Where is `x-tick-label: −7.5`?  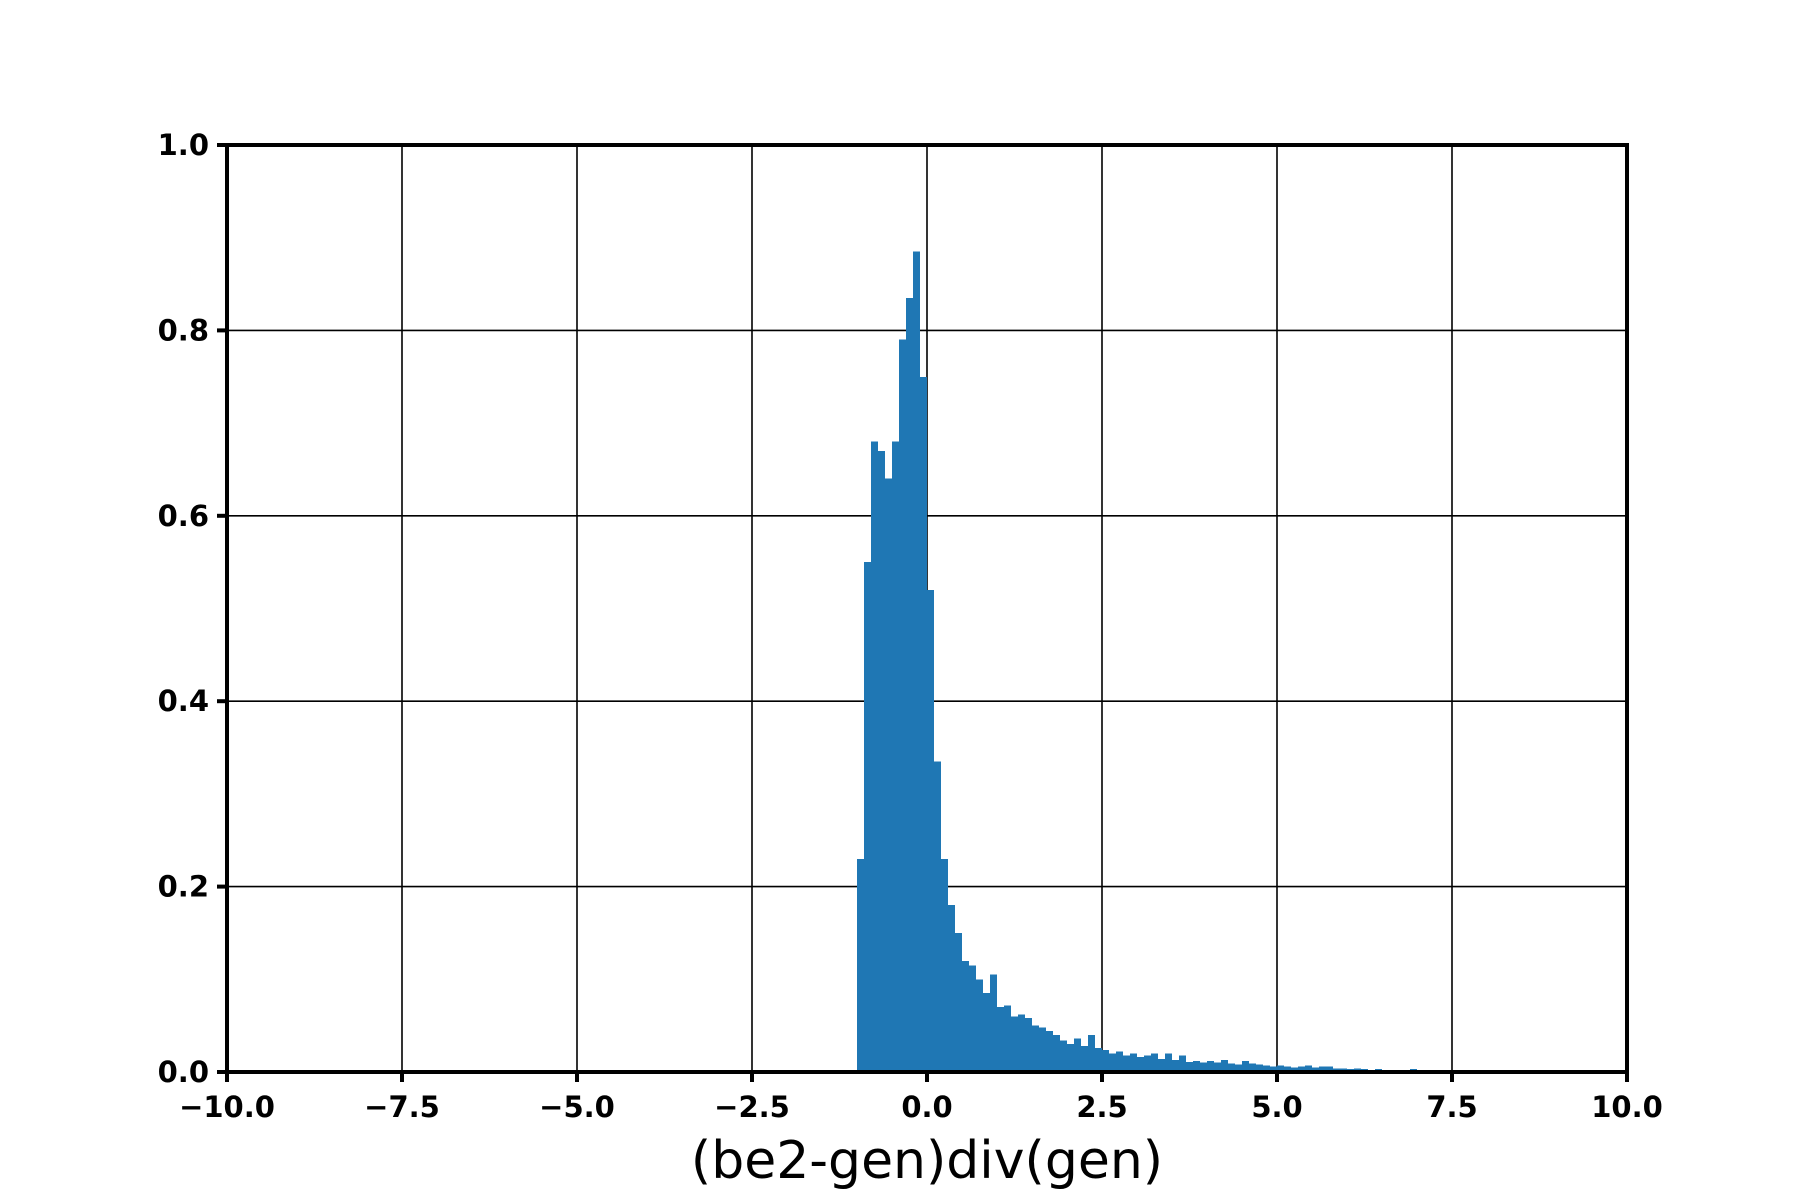
x-tick-label: −7.5 is located at coordinates (402, 1107).